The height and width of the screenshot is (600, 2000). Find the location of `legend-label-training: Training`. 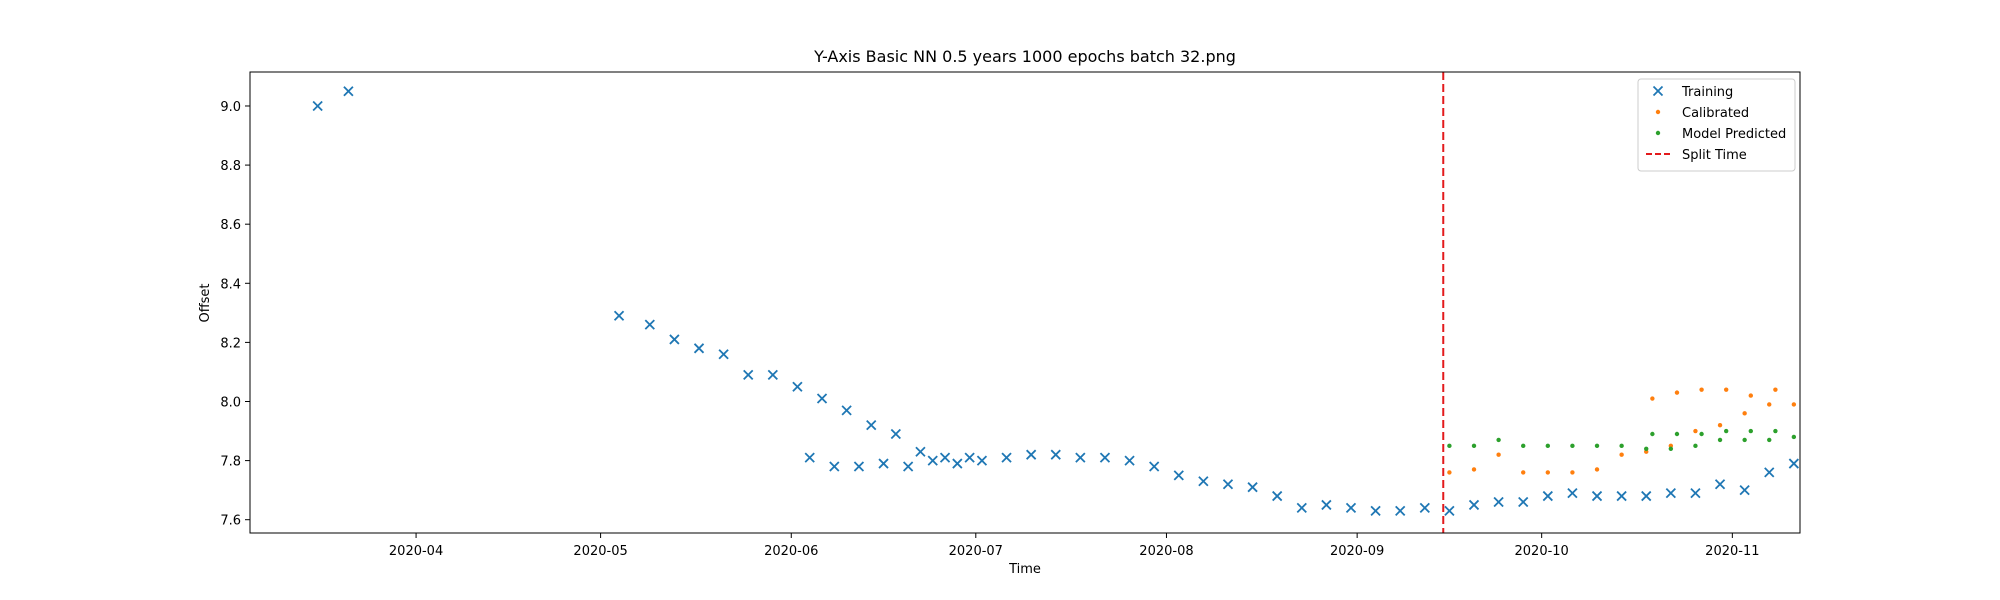

legend-label-training: Training is located at coordinates (1707, 92).